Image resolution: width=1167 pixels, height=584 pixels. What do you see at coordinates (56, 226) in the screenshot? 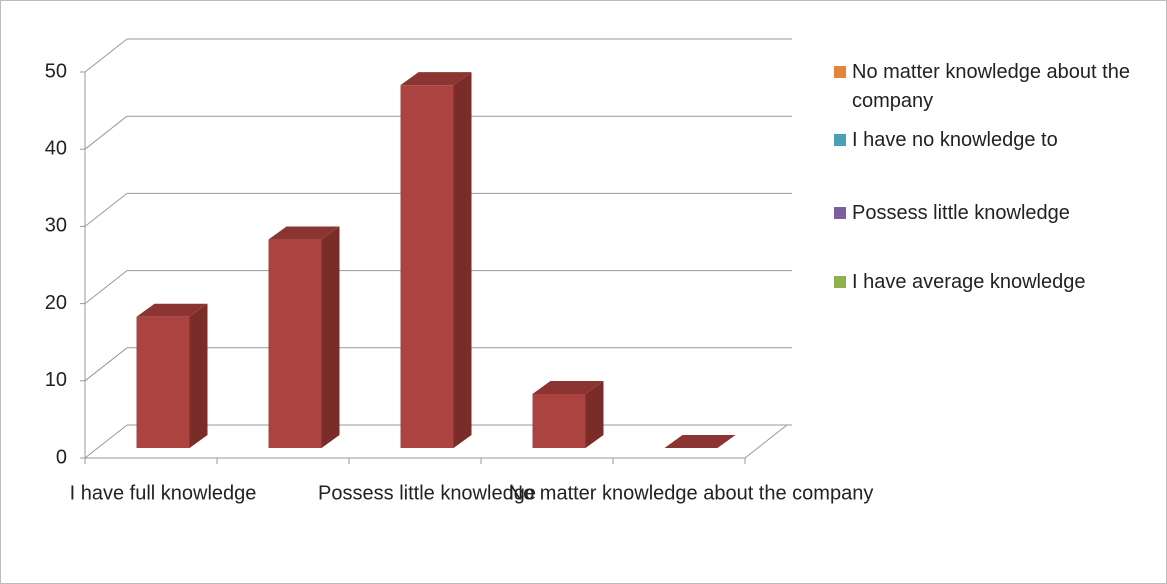
I see `y-tick-label: 30` at bounding box center [56, 226].